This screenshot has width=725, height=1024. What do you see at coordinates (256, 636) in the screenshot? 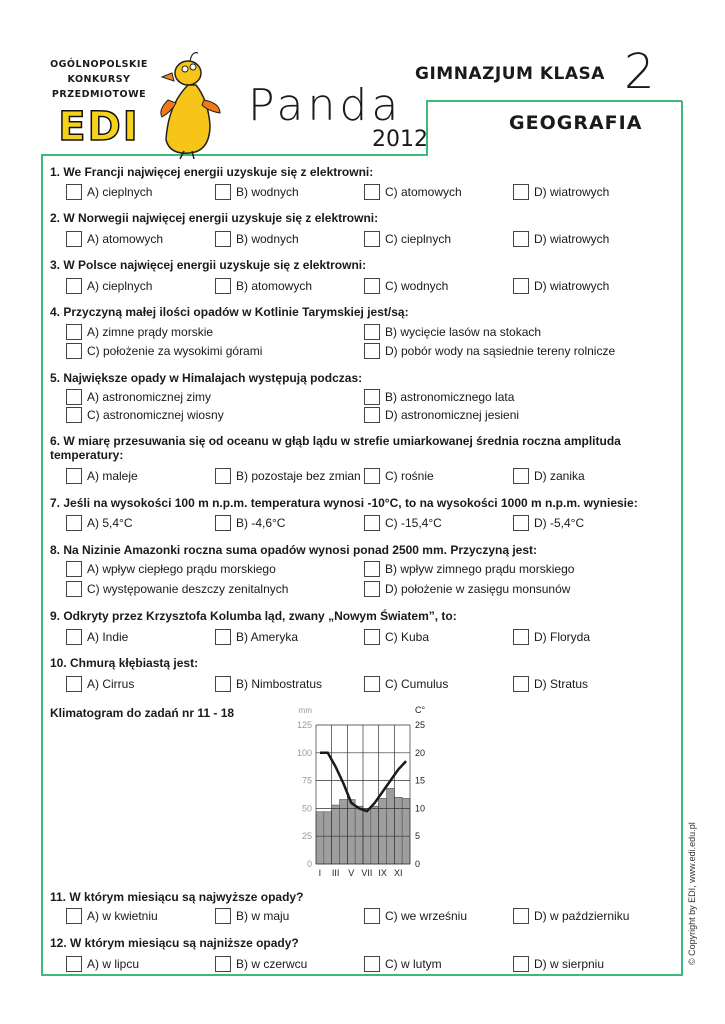
I see `answer-option: B) Ameryka` at bounding box center [256, 636].